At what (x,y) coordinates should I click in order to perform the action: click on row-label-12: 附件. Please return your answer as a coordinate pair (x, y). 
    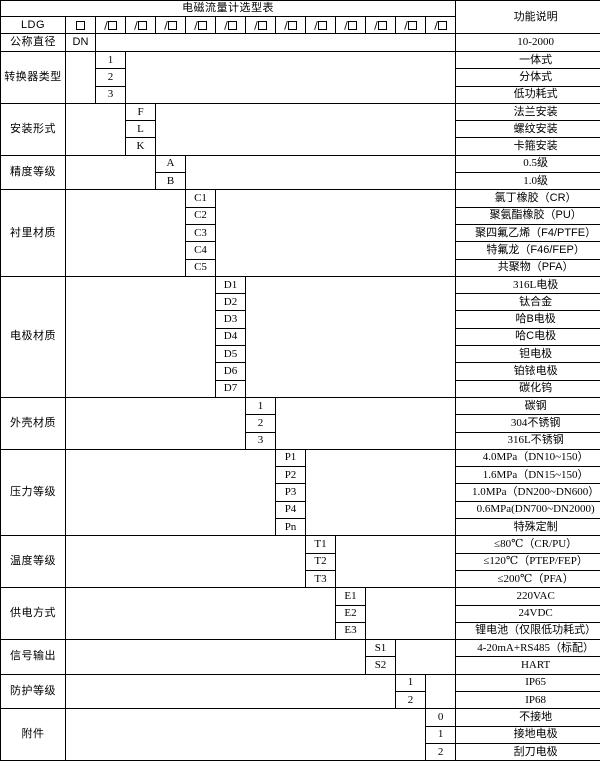
    Looking at the image, I should click on (33, 735).